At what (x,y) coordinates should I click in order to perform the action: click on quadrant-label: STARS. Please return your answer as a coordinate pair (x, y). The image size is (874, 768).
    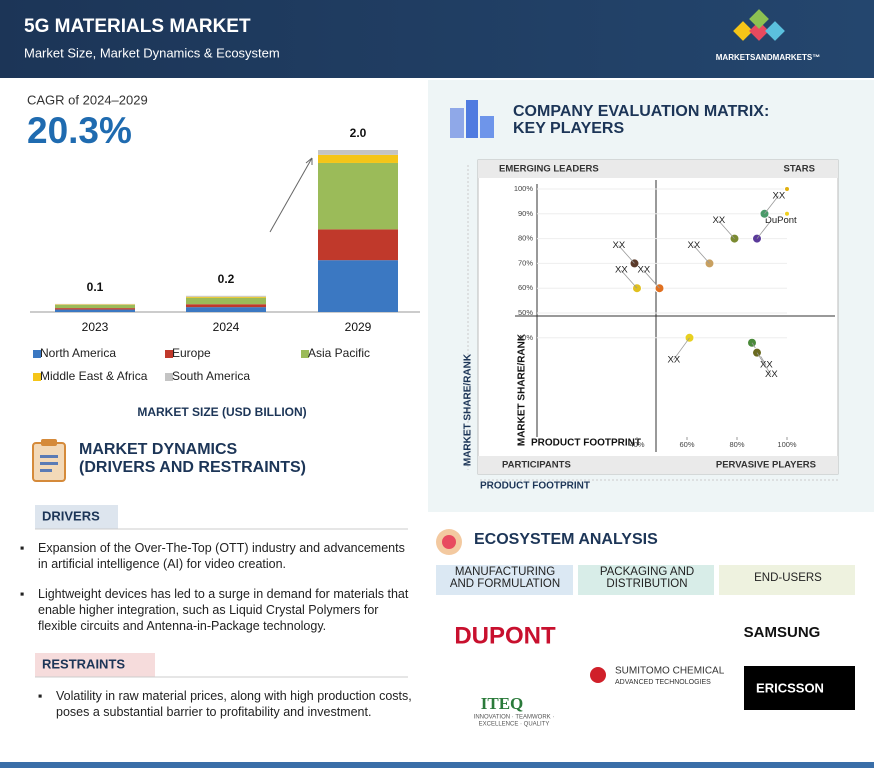
    Looking at the image, I should click on (800, 169).